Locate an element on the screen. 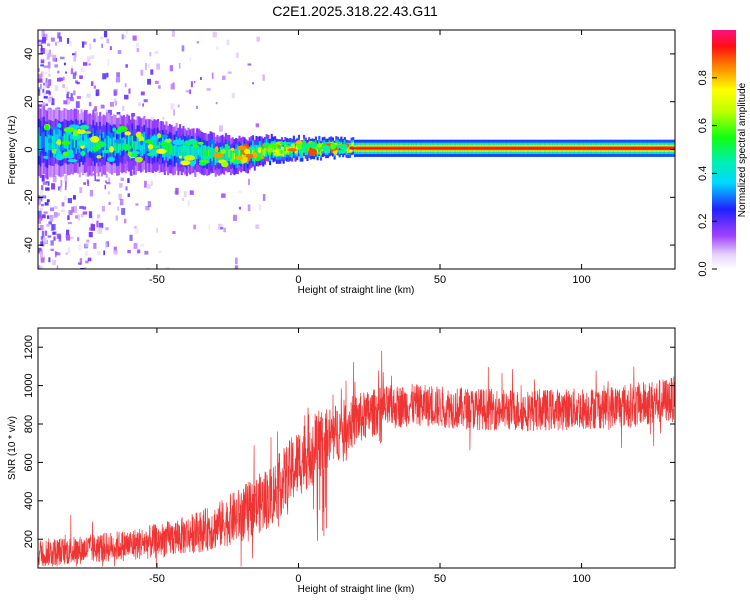  colorbar-tick-label: 0.8 is located at coordinates (703, 77).